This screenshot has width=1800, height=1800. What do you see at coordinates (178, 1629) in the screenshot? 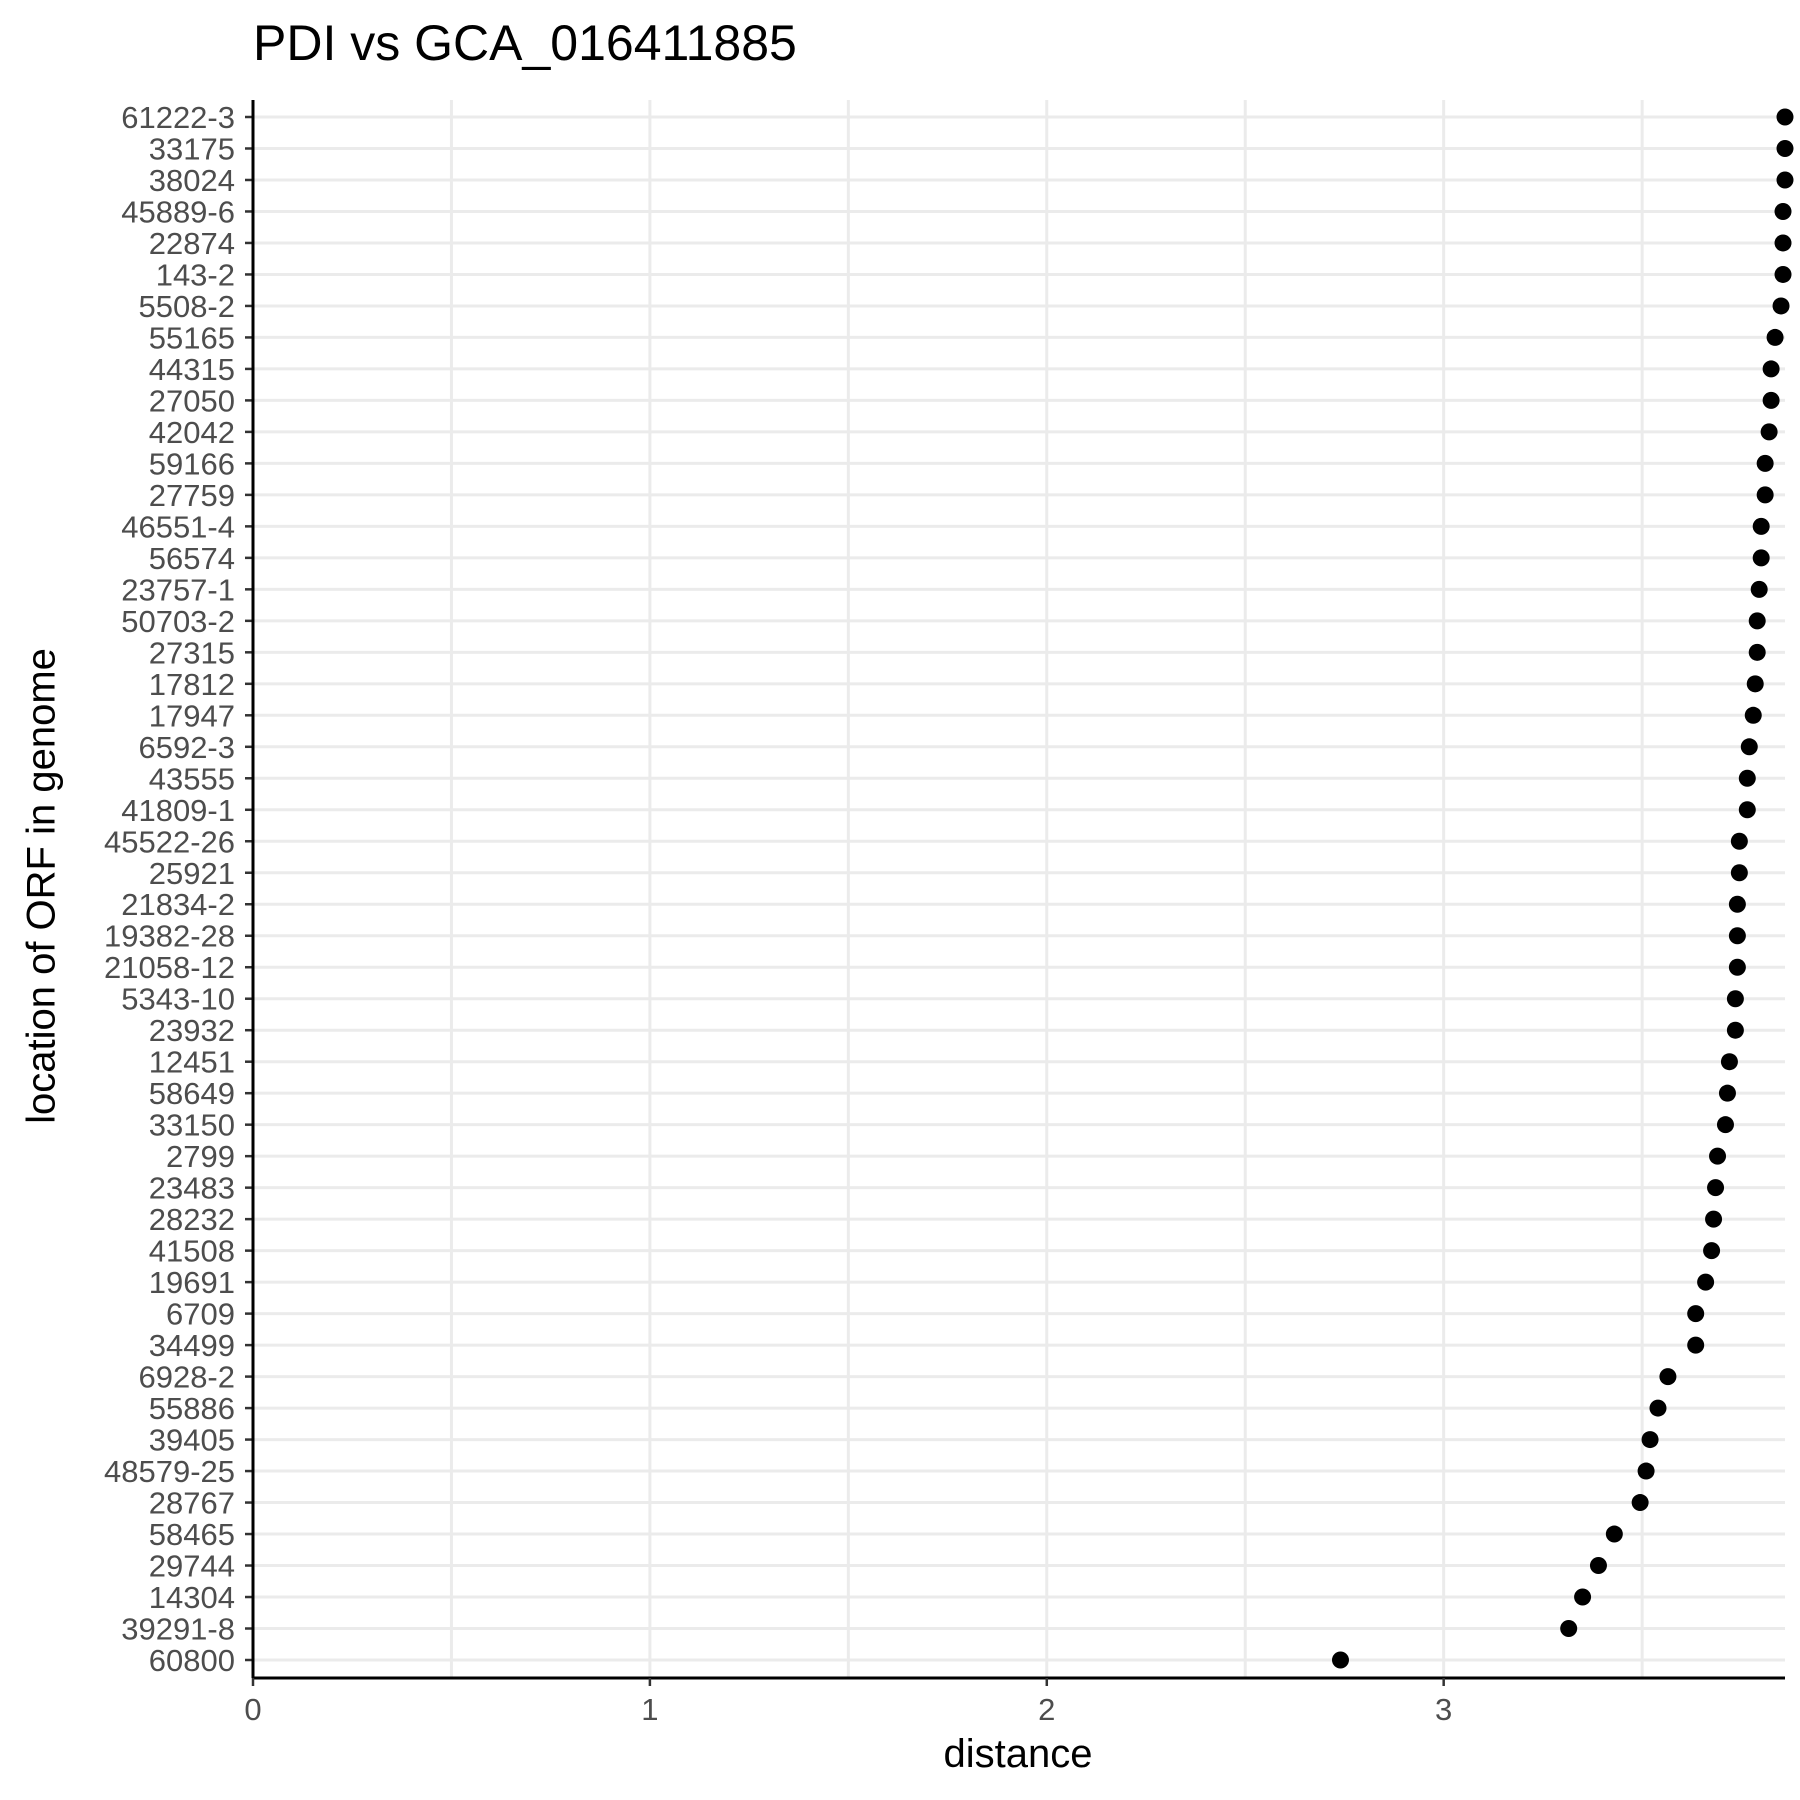
I see `y-tick-label: 39291-8` at bounding box center [178, 1629].